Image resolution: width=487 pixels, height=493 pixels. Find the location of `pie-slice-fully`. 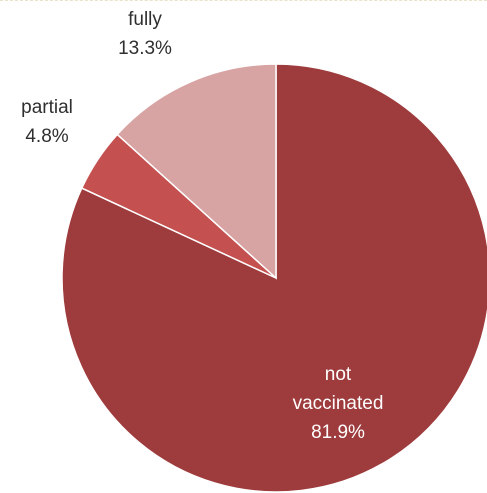

pie-slice-fully is located at coordinates (196, 171).